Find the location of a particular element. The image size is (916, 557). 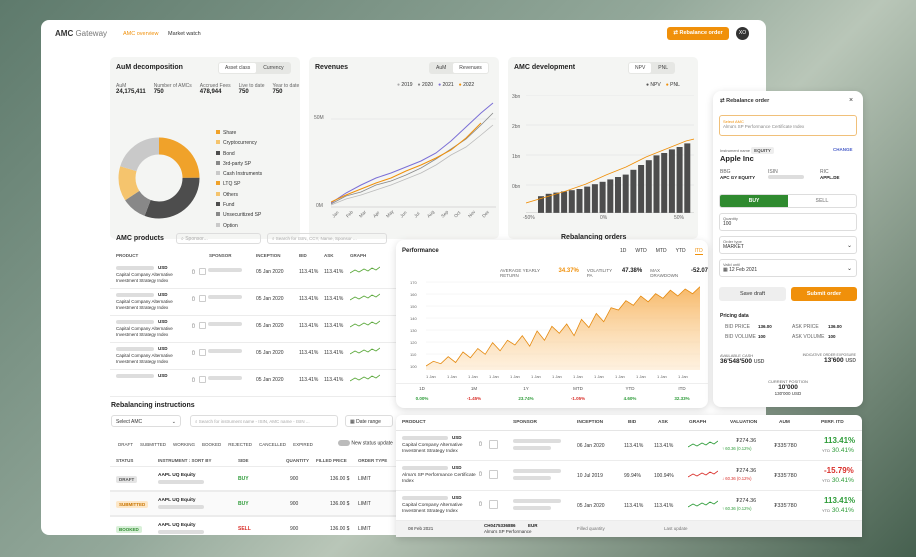

save-draft-button: Save draft is located at coordinates (752, 294).